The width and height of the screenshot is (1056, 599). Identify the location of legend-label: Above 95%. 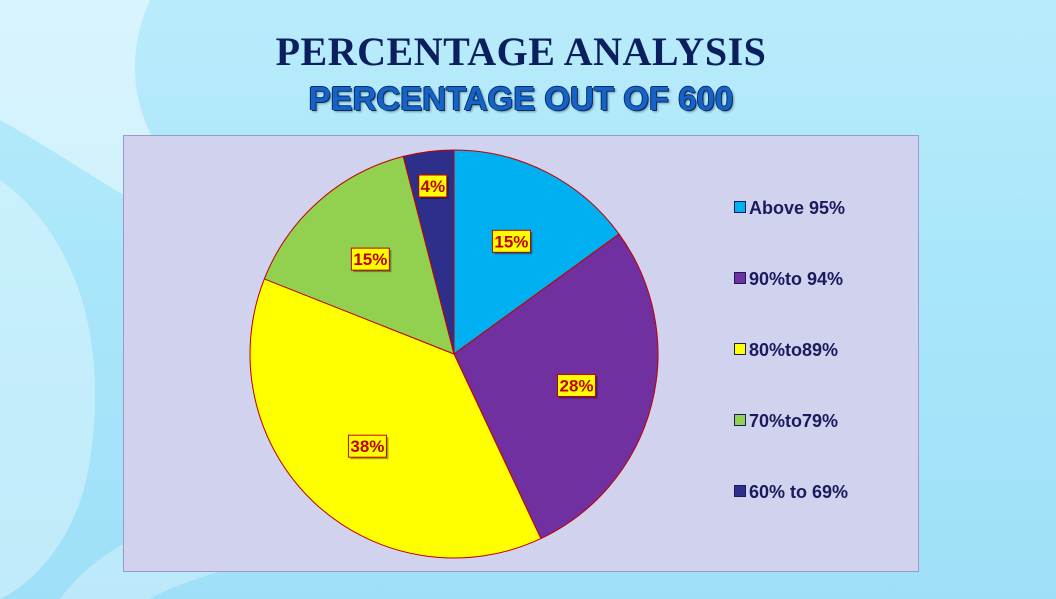
(797, 208).